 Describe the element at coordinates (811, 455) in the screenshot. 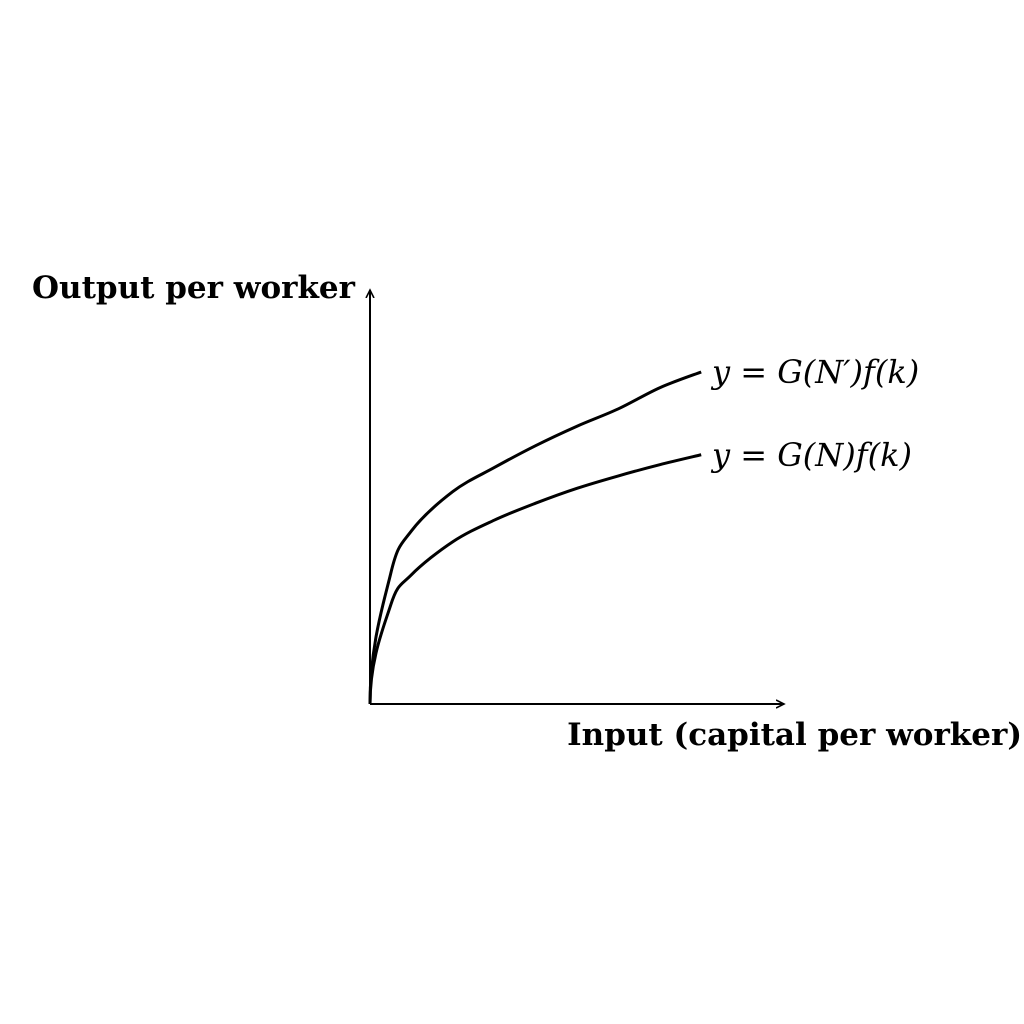

I see `curve-label-g-n: y = G(N)f(k)` at that location.